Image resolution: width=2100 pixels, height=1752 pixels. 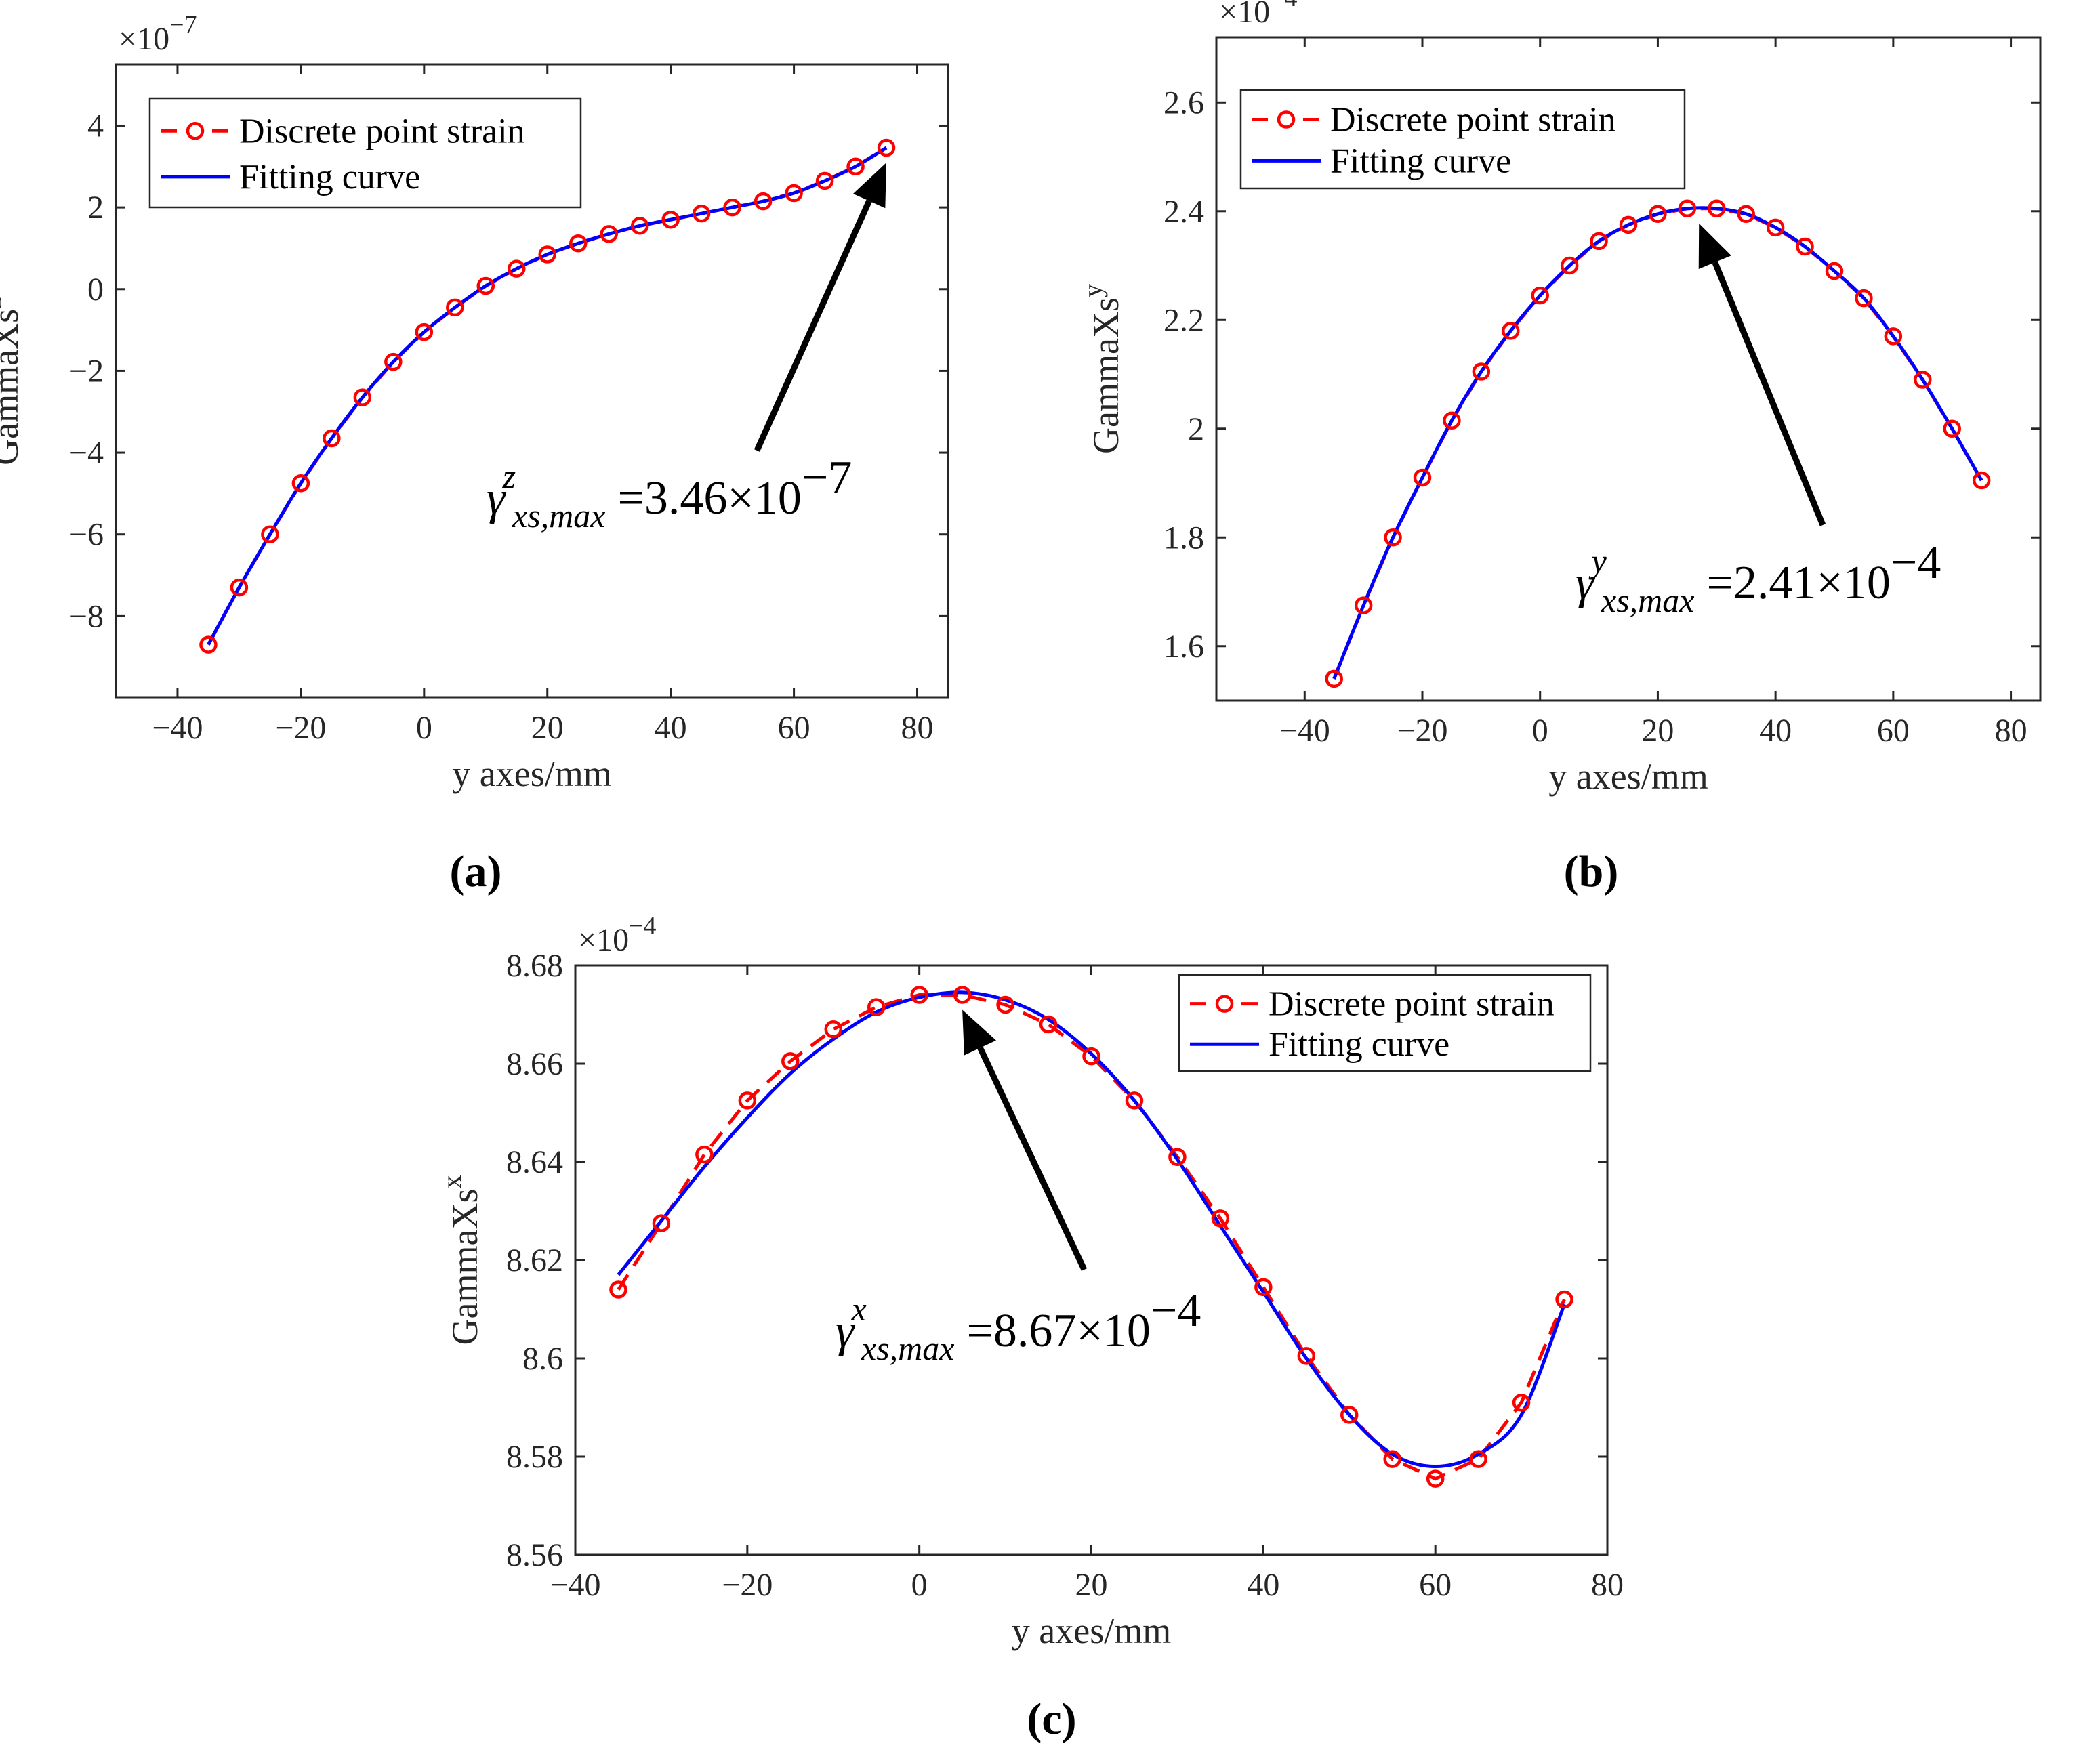 What do you see at coordinates (476, 871) in the screenshot?
I see `panel-label: (a)` at bounding box center [476, 871].